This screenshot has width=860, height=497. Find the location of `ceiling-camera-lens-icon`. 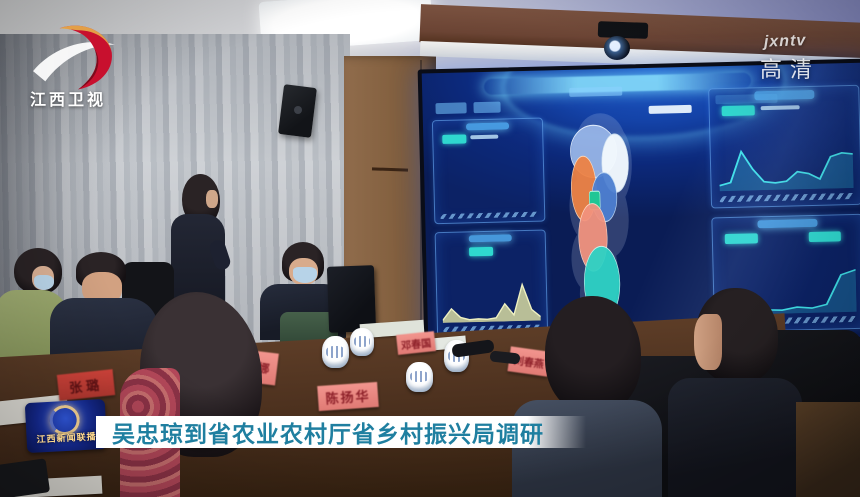

ceiling-camera-lens-icon is located at coordinates (617, 48).